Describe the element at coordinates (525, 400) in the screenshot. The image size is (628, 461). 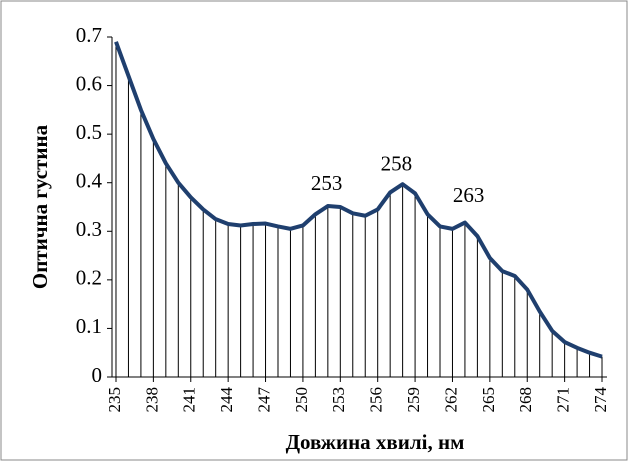
I see `x-tick-label: 268` at that location.